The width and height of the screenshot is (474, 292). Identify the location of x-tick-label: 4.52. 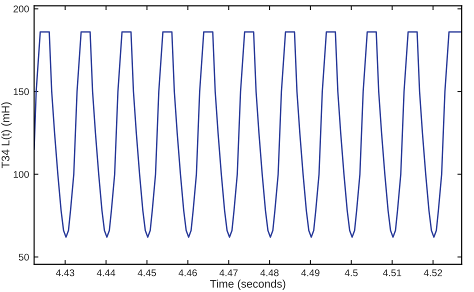
(433, 272).